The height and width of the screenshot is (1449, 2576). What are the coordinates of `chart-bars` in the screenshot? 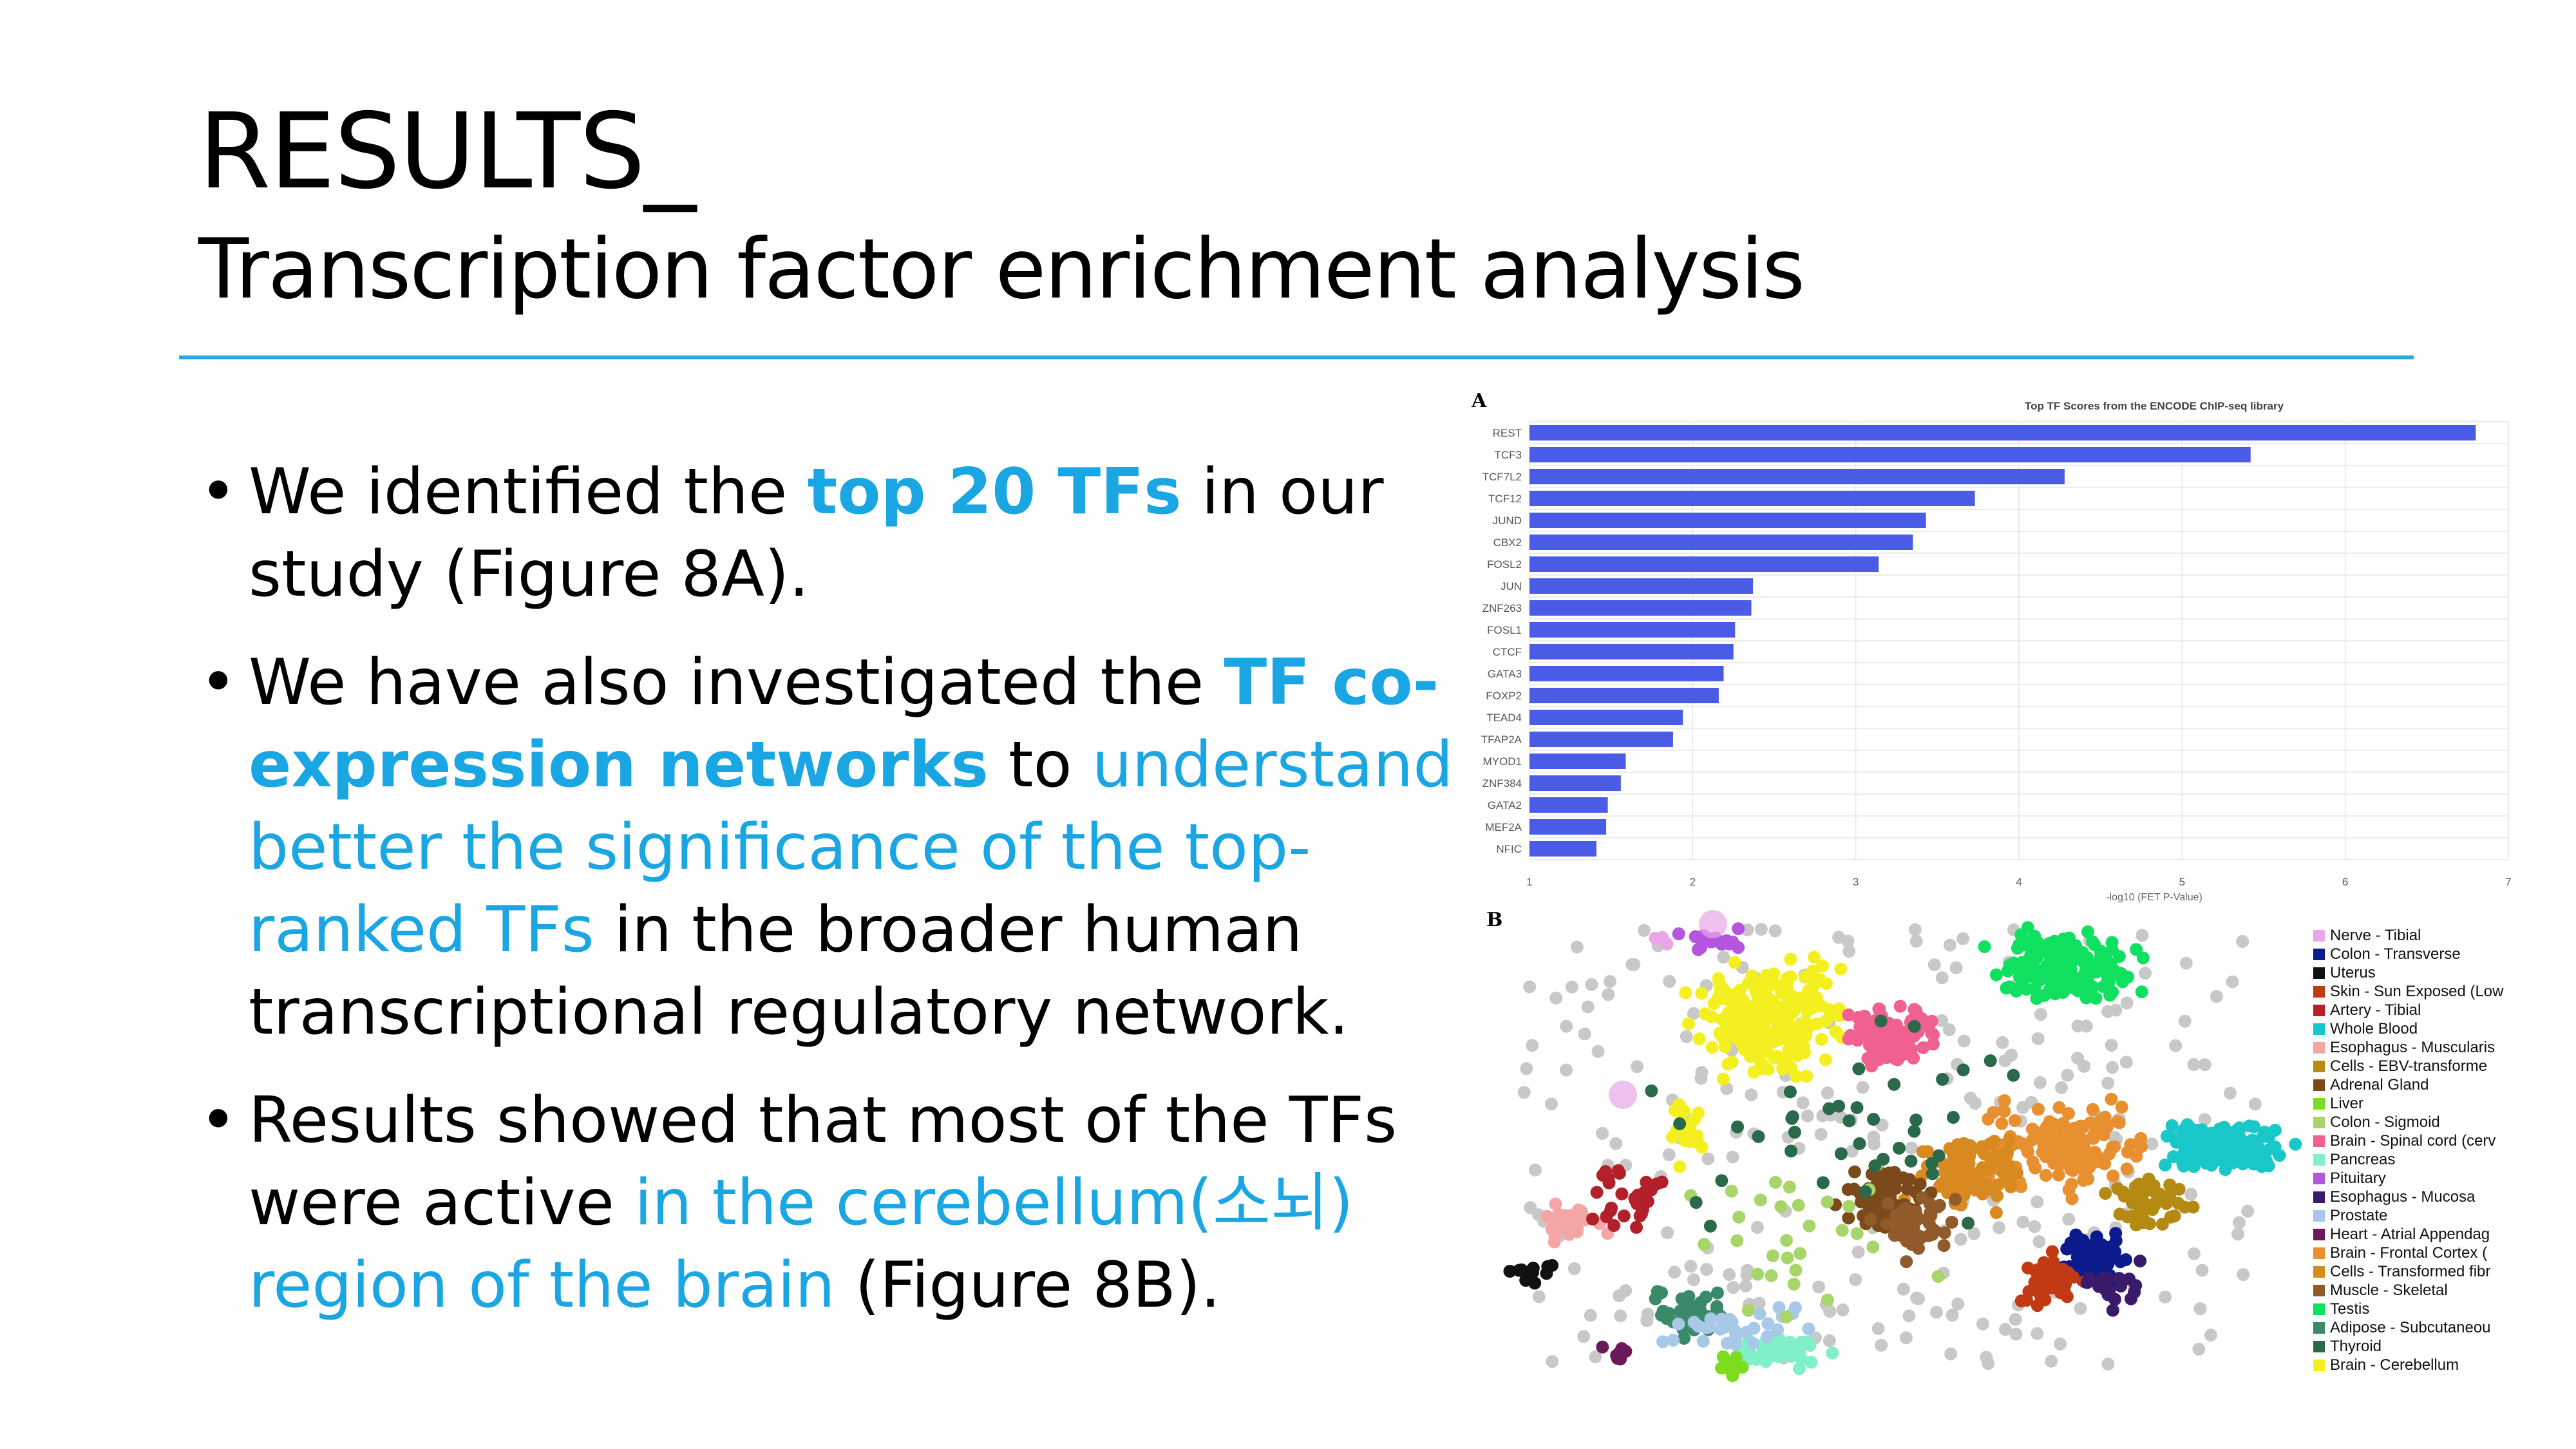 It's located at (2003, 641).